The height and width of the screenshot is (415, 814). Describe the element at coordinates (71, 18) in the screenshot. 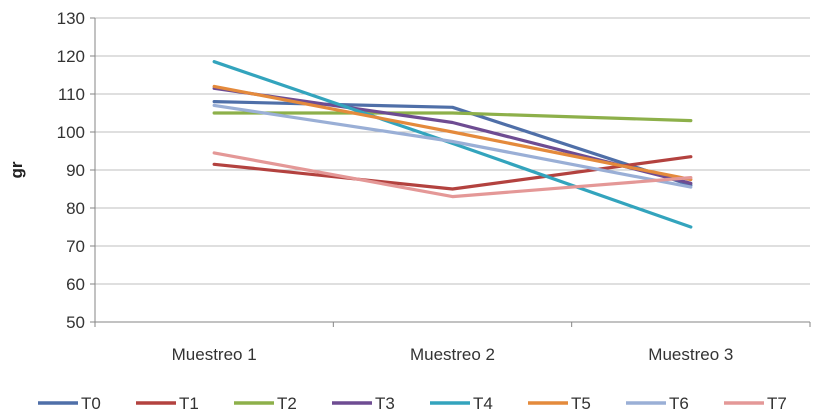

I see `y-tick-label: 130` at that location.